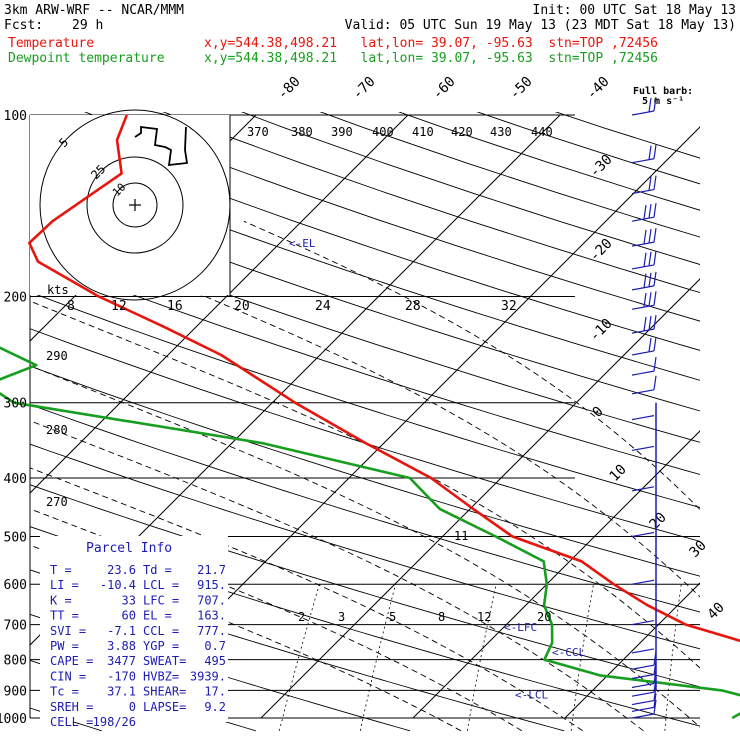 The height and width of the screenshot is (740, 740). Describe the element at coordinates (698, 549) in the screenshot. I see `isotherm-tick-label: 30` at that location.